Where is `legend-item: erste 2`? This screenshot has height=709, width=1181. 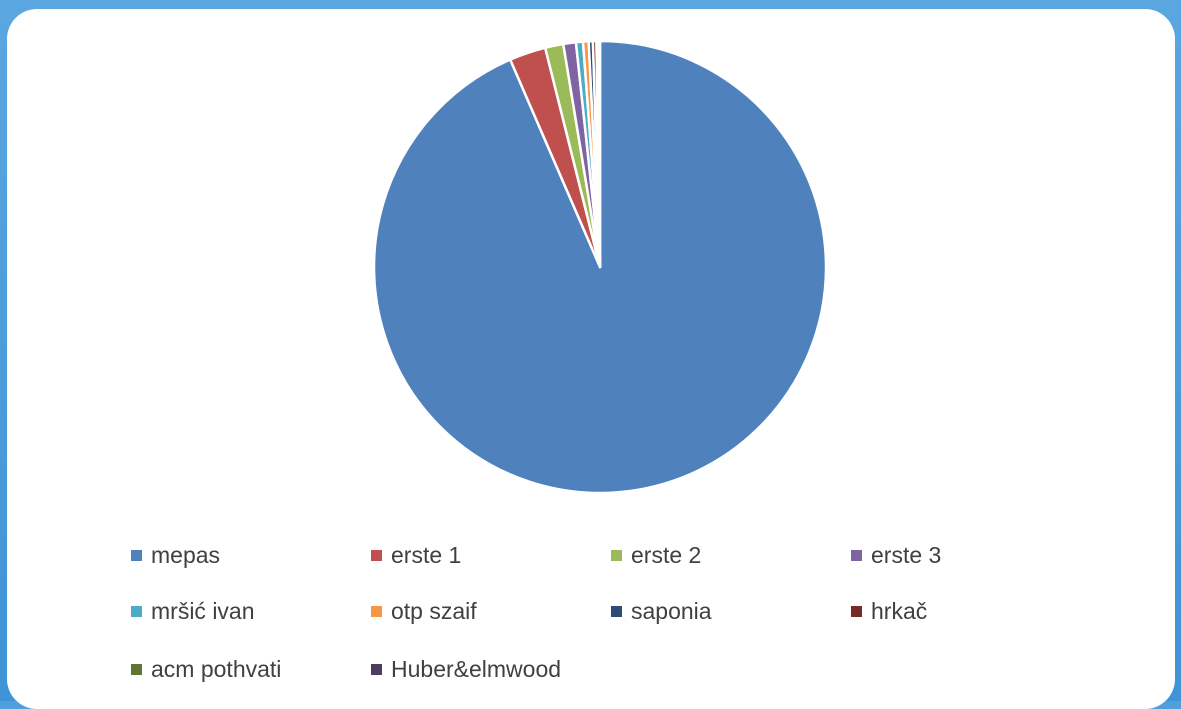
legend-item: erste 2 is located at coordinates (656, 555).